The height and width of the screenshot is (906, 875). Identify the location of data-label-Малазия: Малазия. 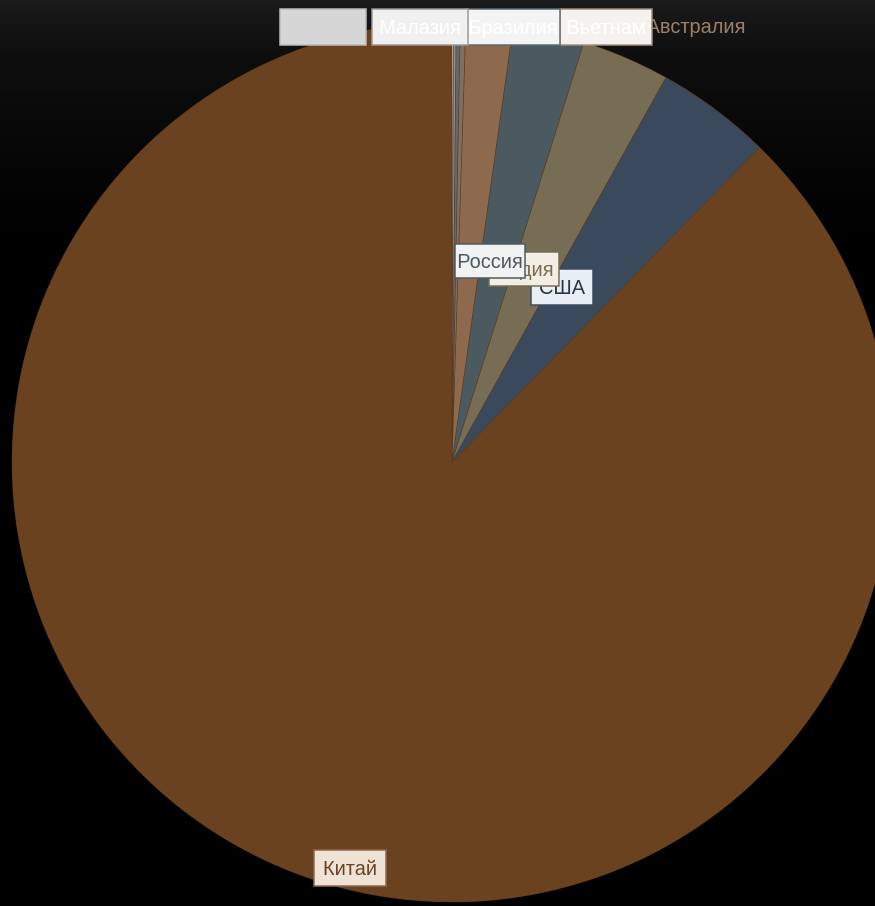
(420, 27).